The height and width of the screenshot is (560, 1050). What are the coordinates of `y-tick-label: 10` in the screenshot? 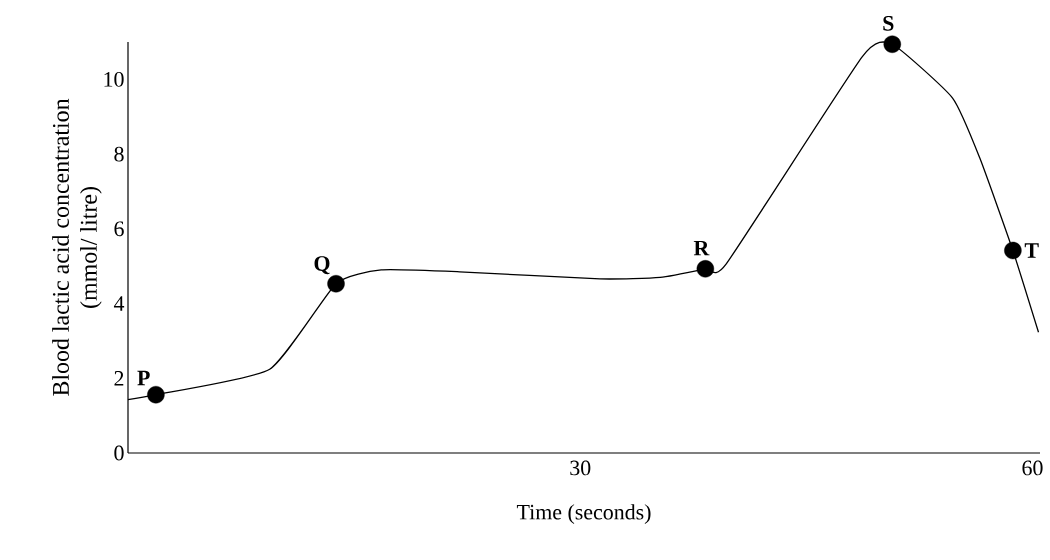 It's located at (114, 79).